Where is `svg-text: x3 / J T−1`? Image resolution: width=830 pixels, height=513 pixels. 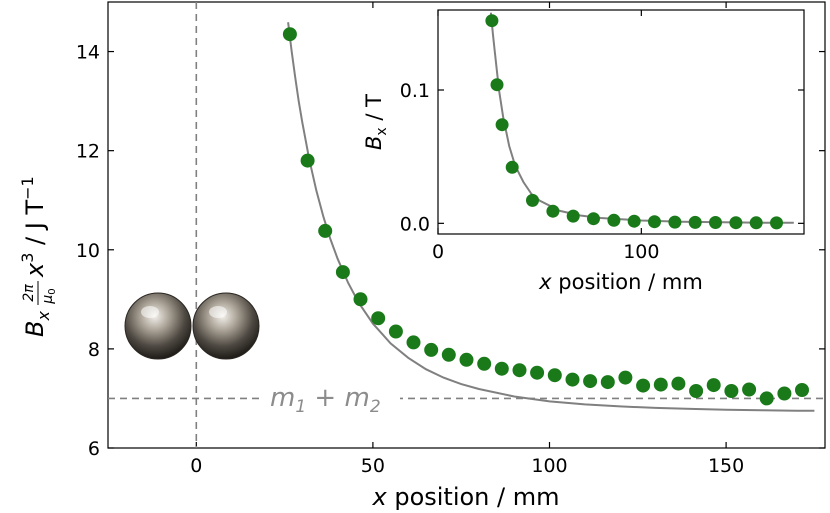
svg-text: x3 / J T−1 is located at coordinates (33, 227).